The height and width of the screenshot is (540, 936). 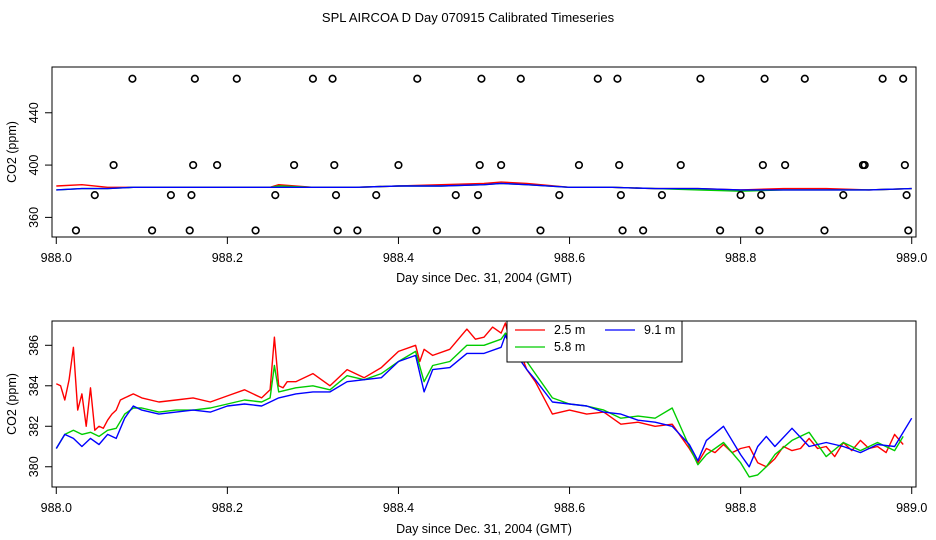 What do you see at coordinates (34, 112) in the screenshot?
I see `top-y-tick-label: 440` at bounding box center [34, 112].